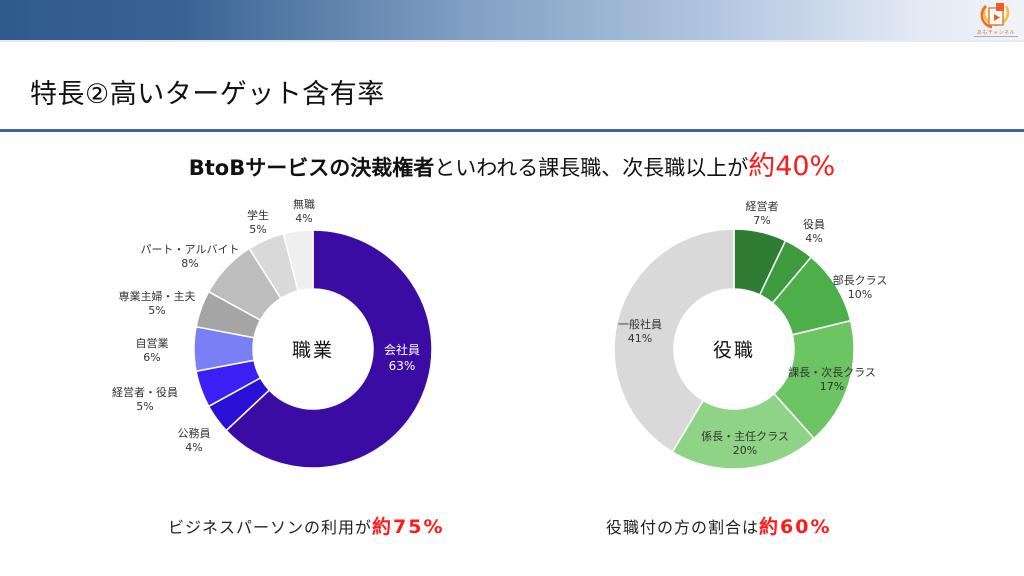  I want to click on slice-category: パート・アルバイト, so click(190, 249).